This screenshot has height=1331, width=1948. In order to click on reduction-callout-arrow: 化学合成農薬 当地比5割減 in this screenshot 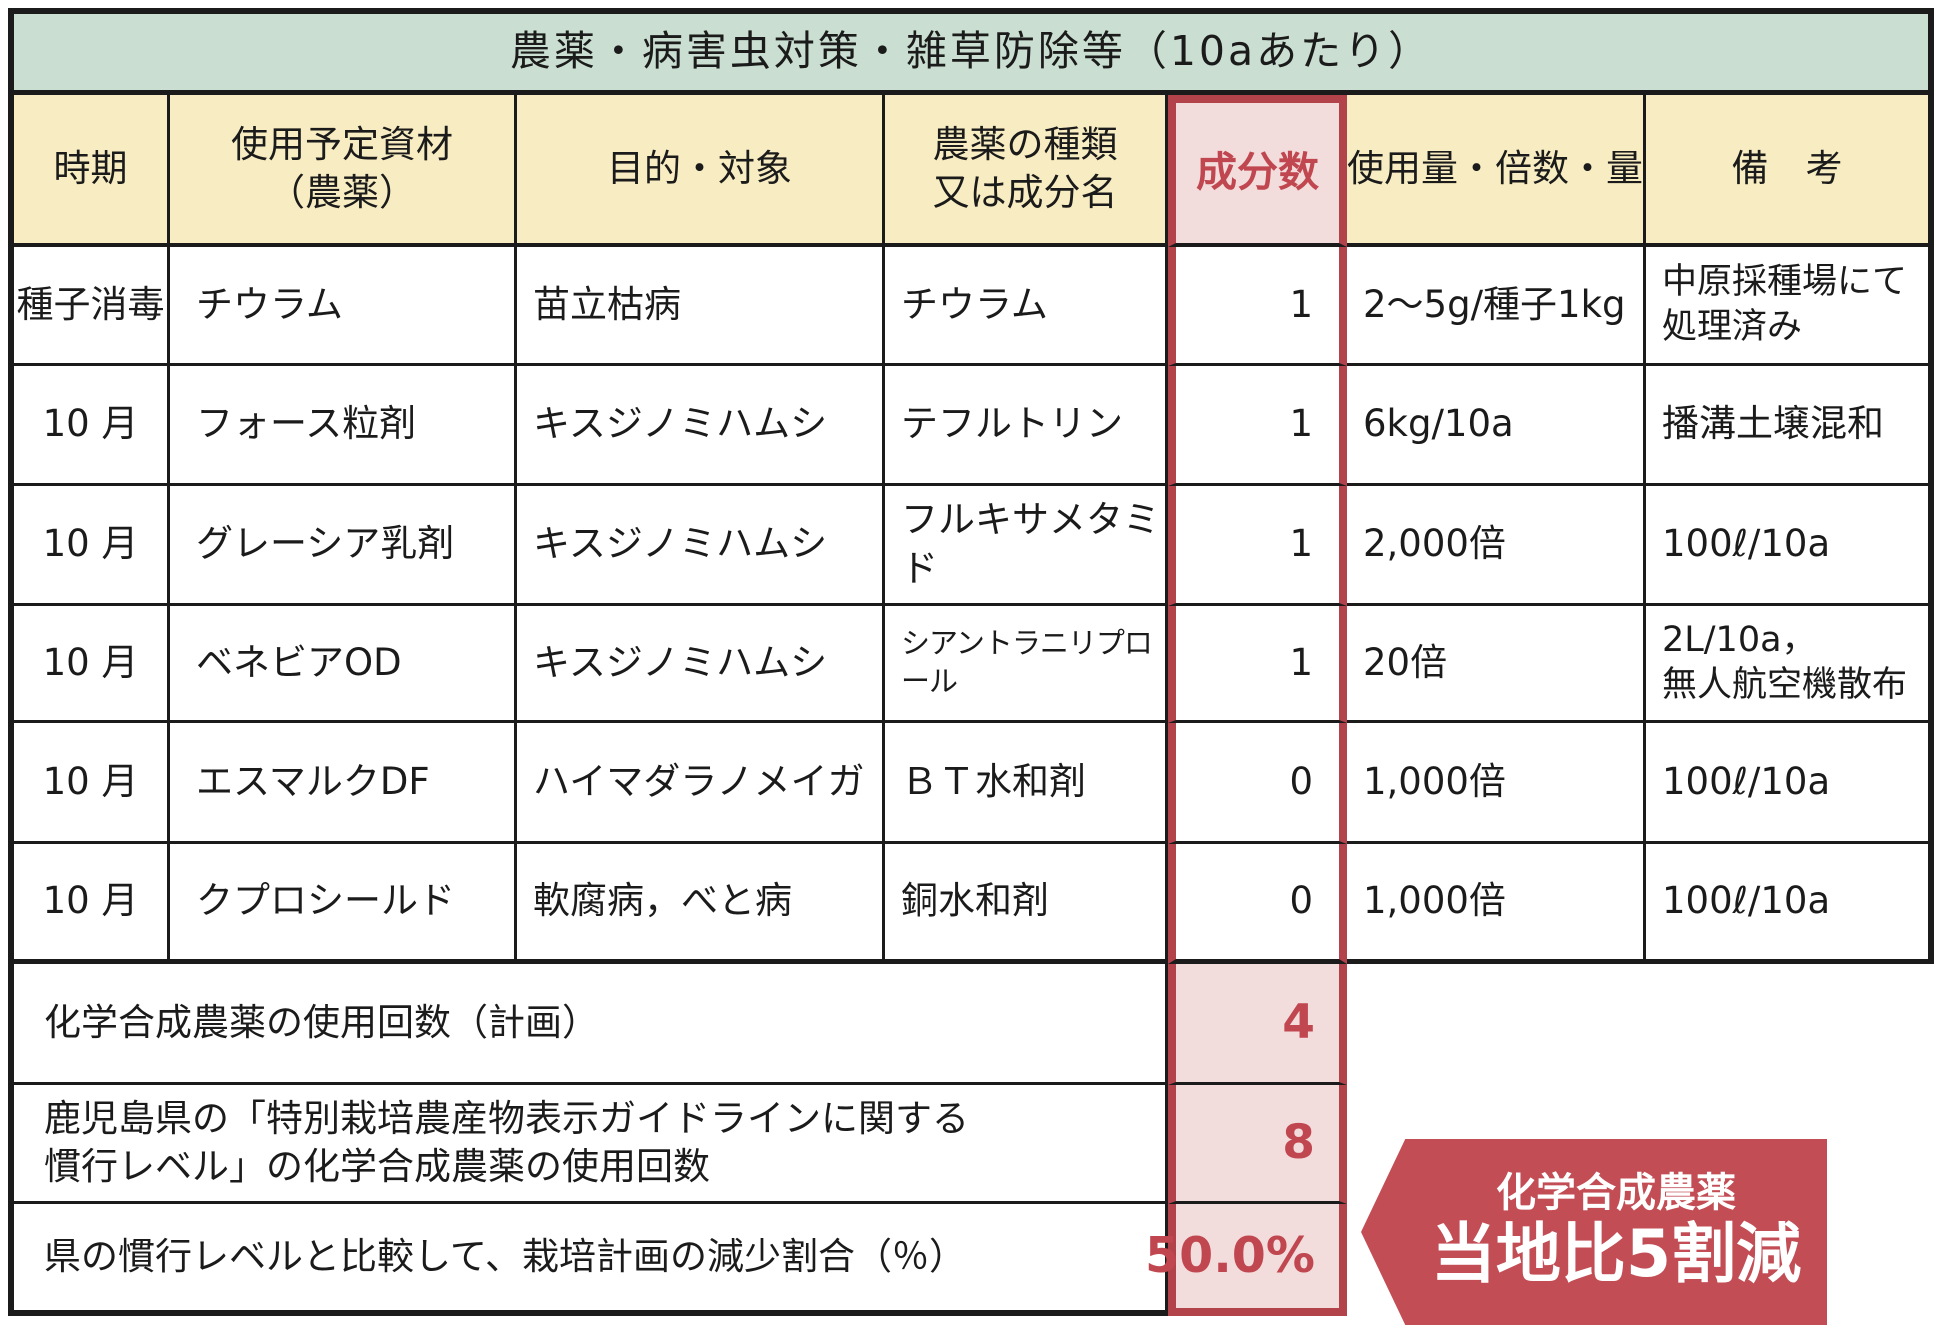, I will do `click(1594, 1232)`.